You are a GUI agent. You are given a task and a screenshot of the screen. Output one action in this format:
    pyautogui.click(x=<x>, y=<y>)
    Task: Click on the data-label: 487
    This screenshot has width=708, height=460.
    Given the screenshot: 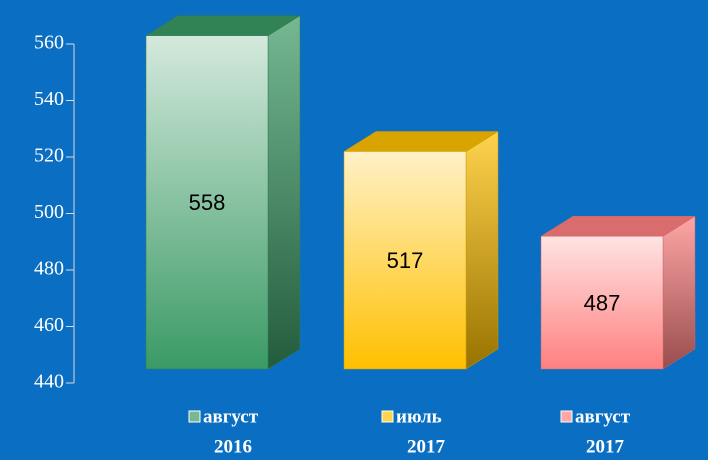 What is the action you would take?
    pyautogui.click(x=602, y=302)
    